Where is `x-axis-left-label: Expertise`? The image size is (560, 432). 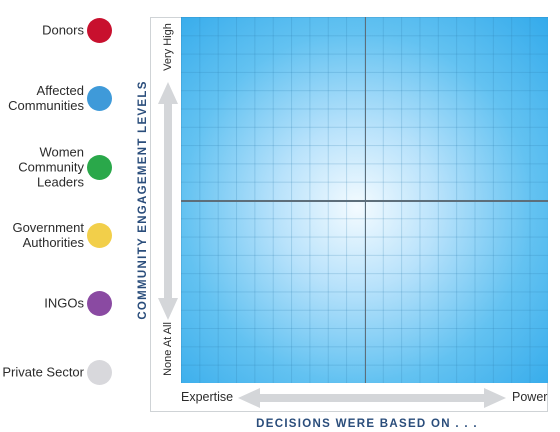 x-axis-left-label: Expertise is located at coordinates (207, 397).